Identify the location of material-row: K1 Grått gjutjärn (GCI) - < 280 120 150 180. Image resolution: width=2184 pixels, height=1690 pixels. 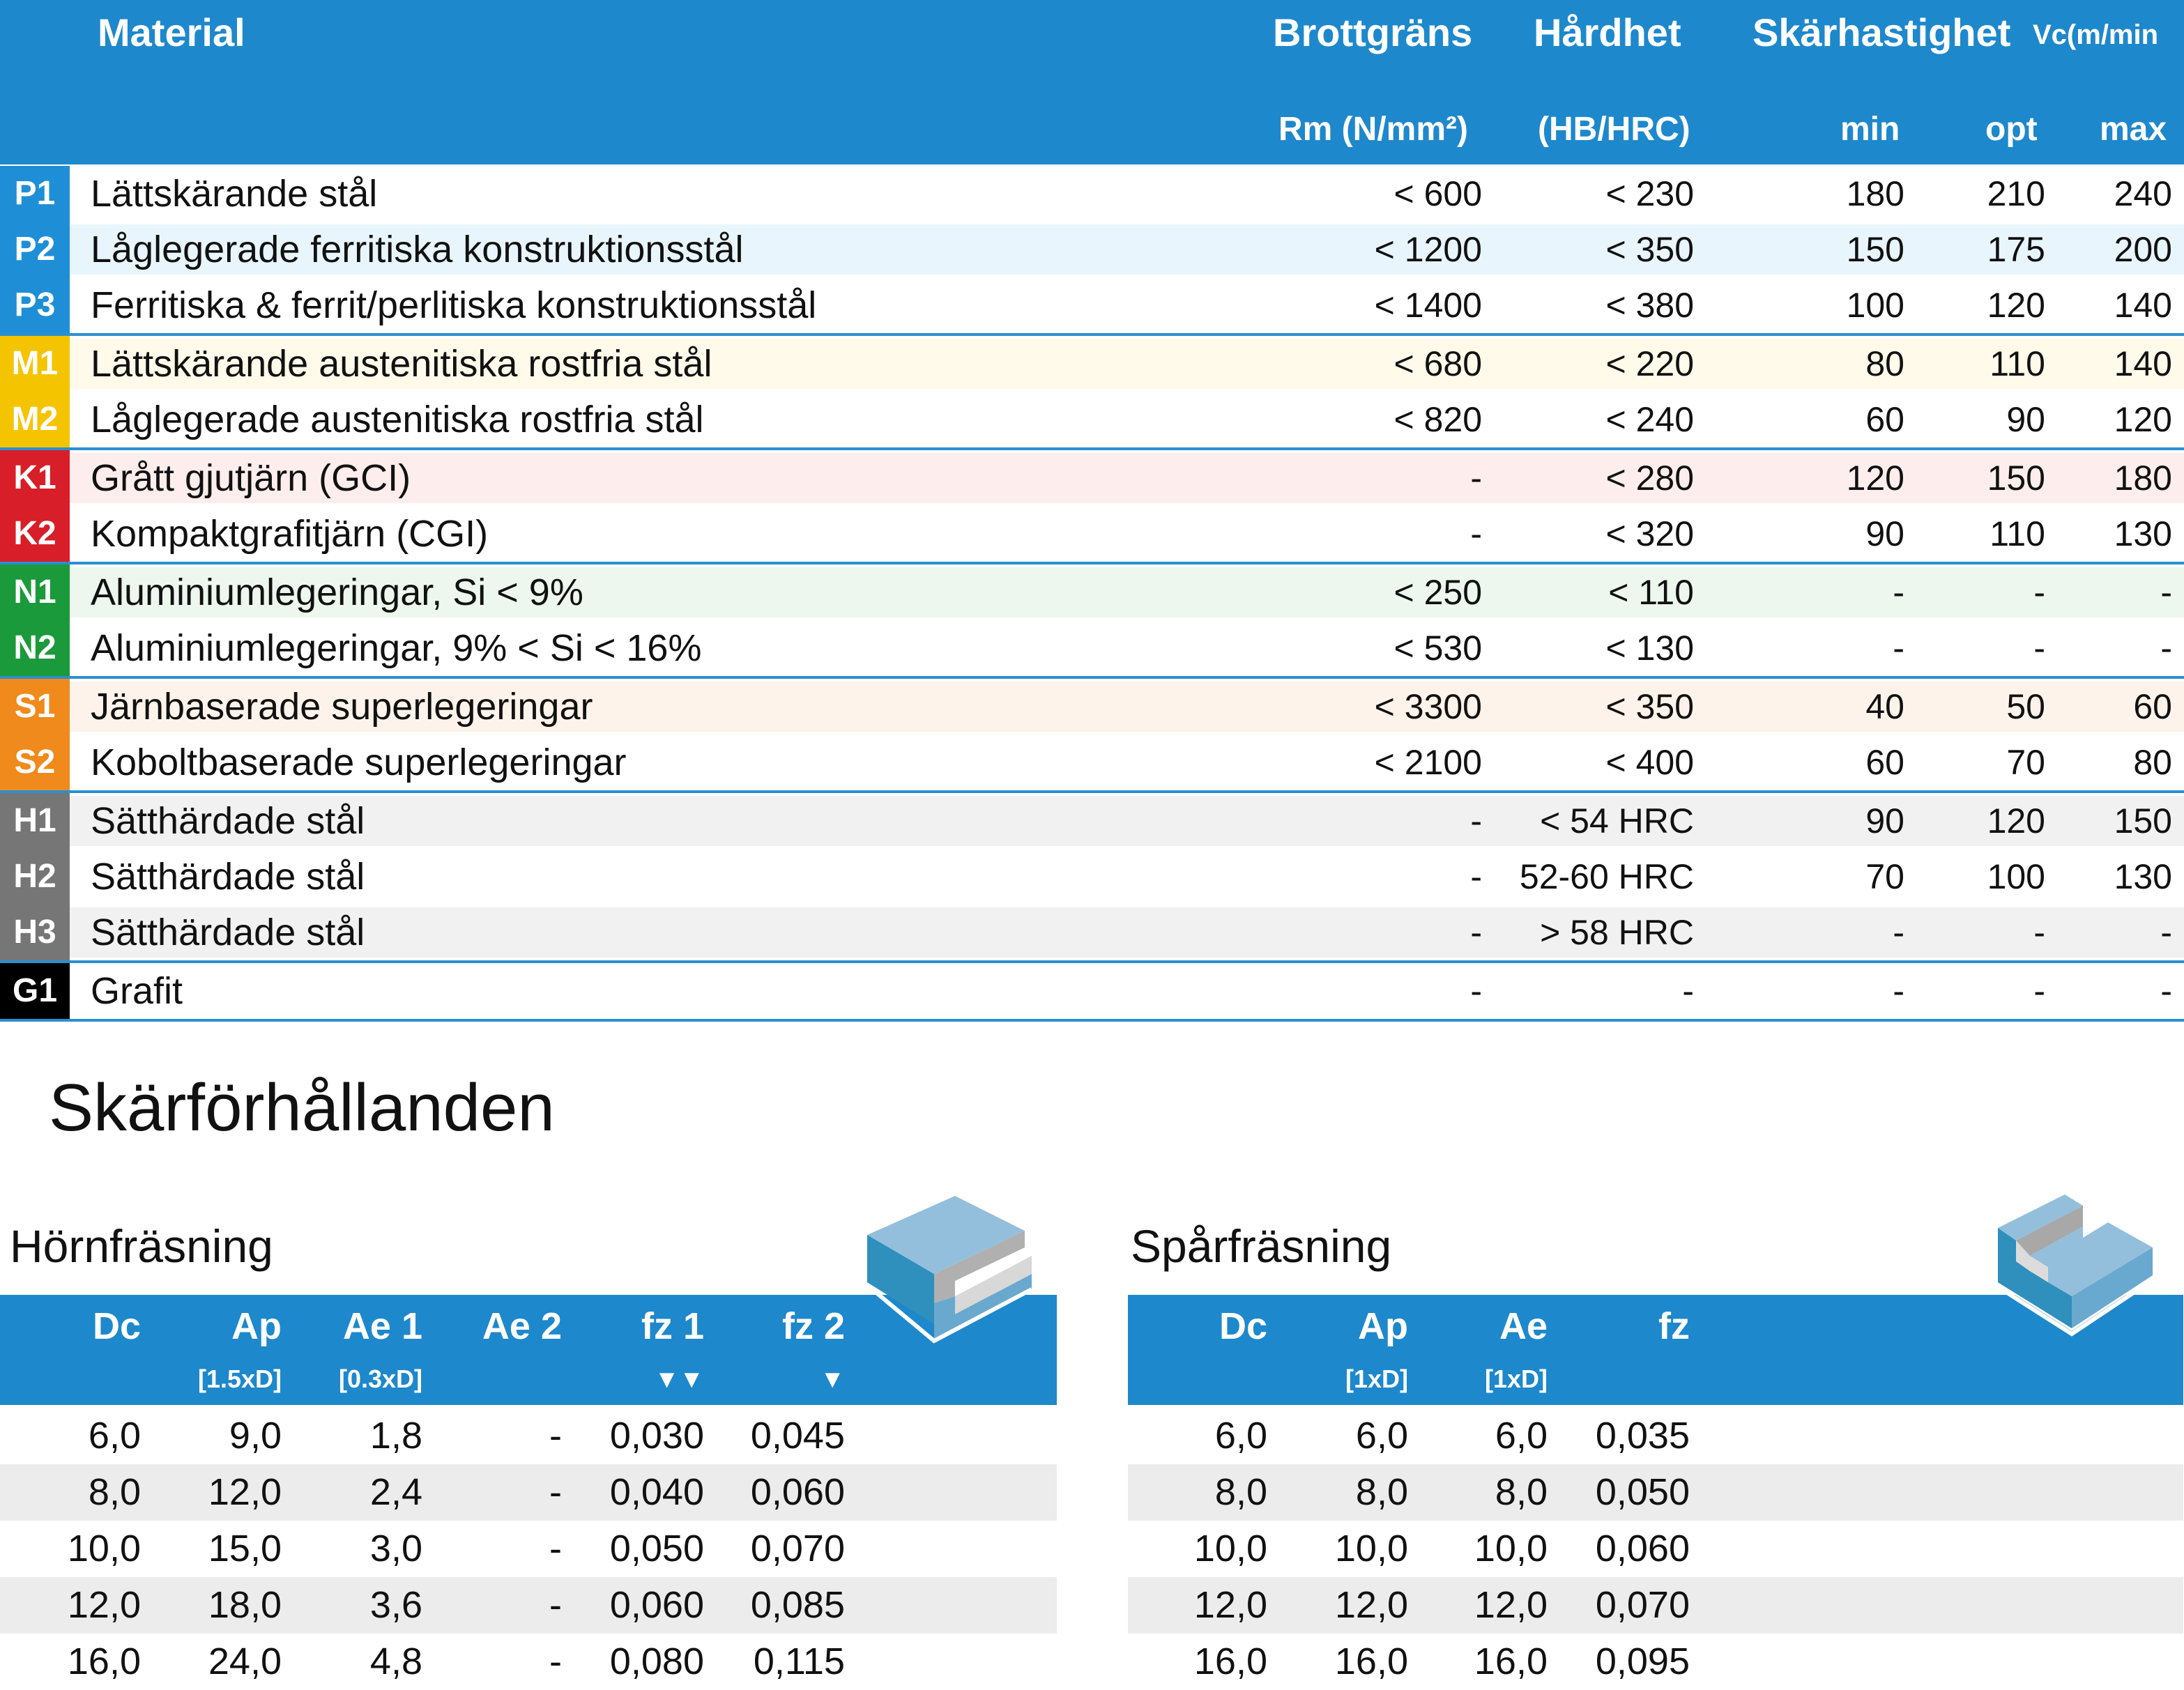
(1092, 478).